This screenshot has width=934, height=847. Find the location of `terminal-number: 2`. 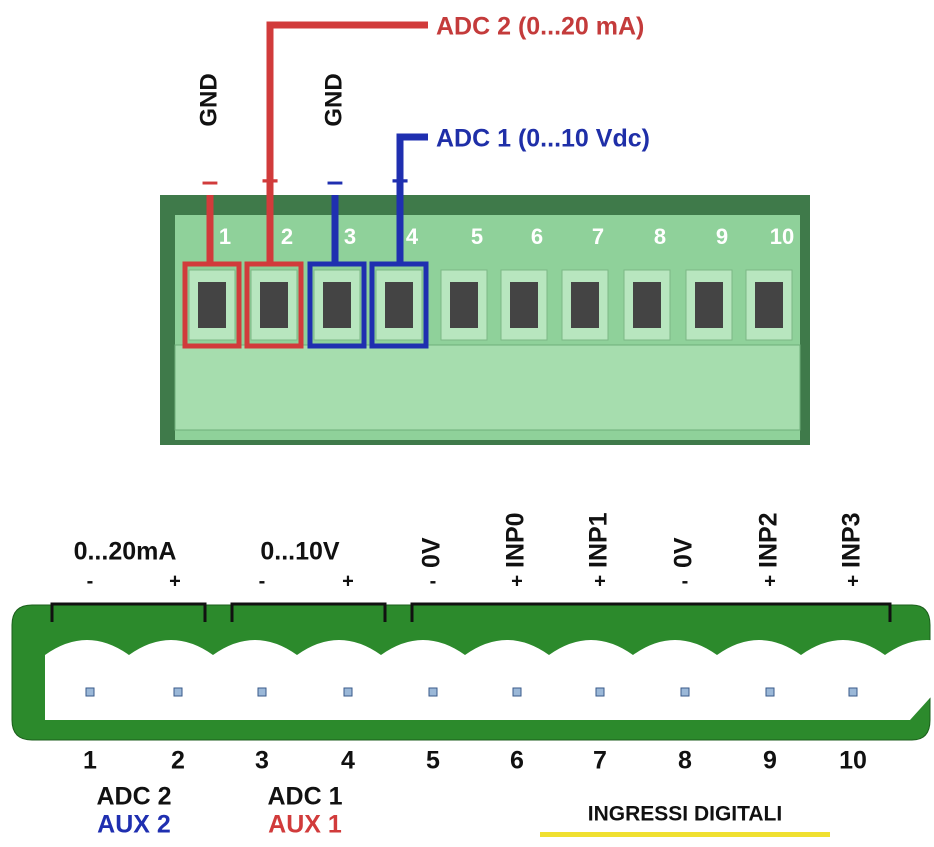

terminal-number: 2 is located at coordinates (287, 236).